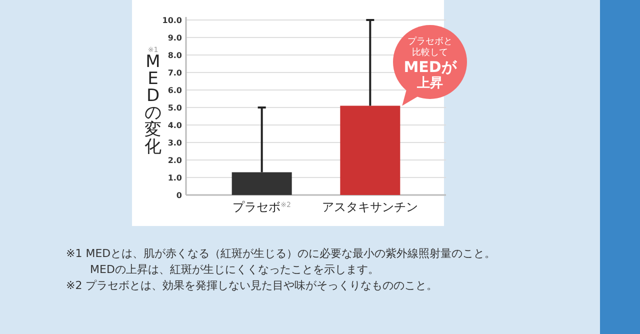  What do you see at coordinates (175, 108) in the screenshot?
I see `y-tick-label: 5.0` at bounding box center [175, 108].